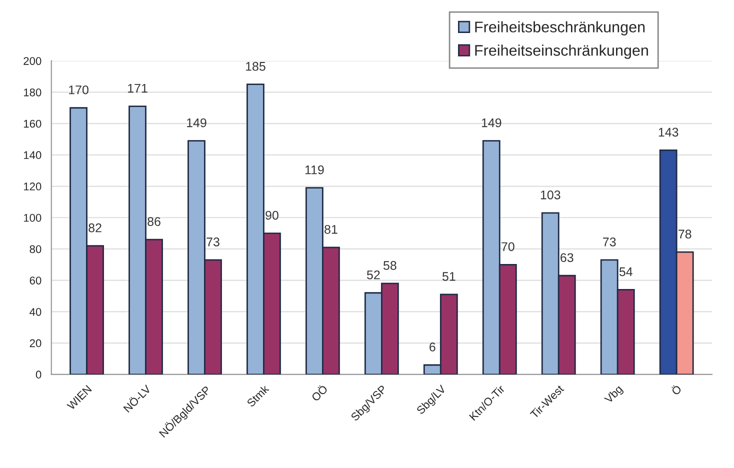 The width and height of the screenshot is (734, 468). I want to click on y-tick-label: 120, so click(33, 186).